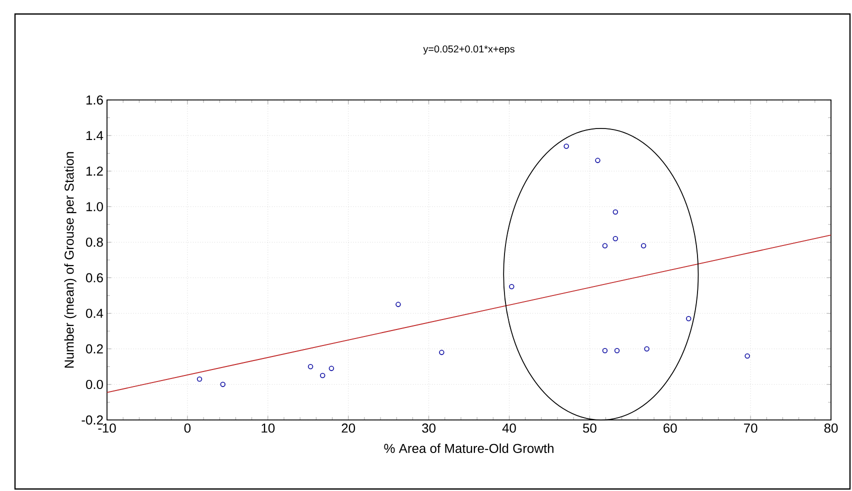  I want to click on y-tick-label: 0.4, so click(95, 313).